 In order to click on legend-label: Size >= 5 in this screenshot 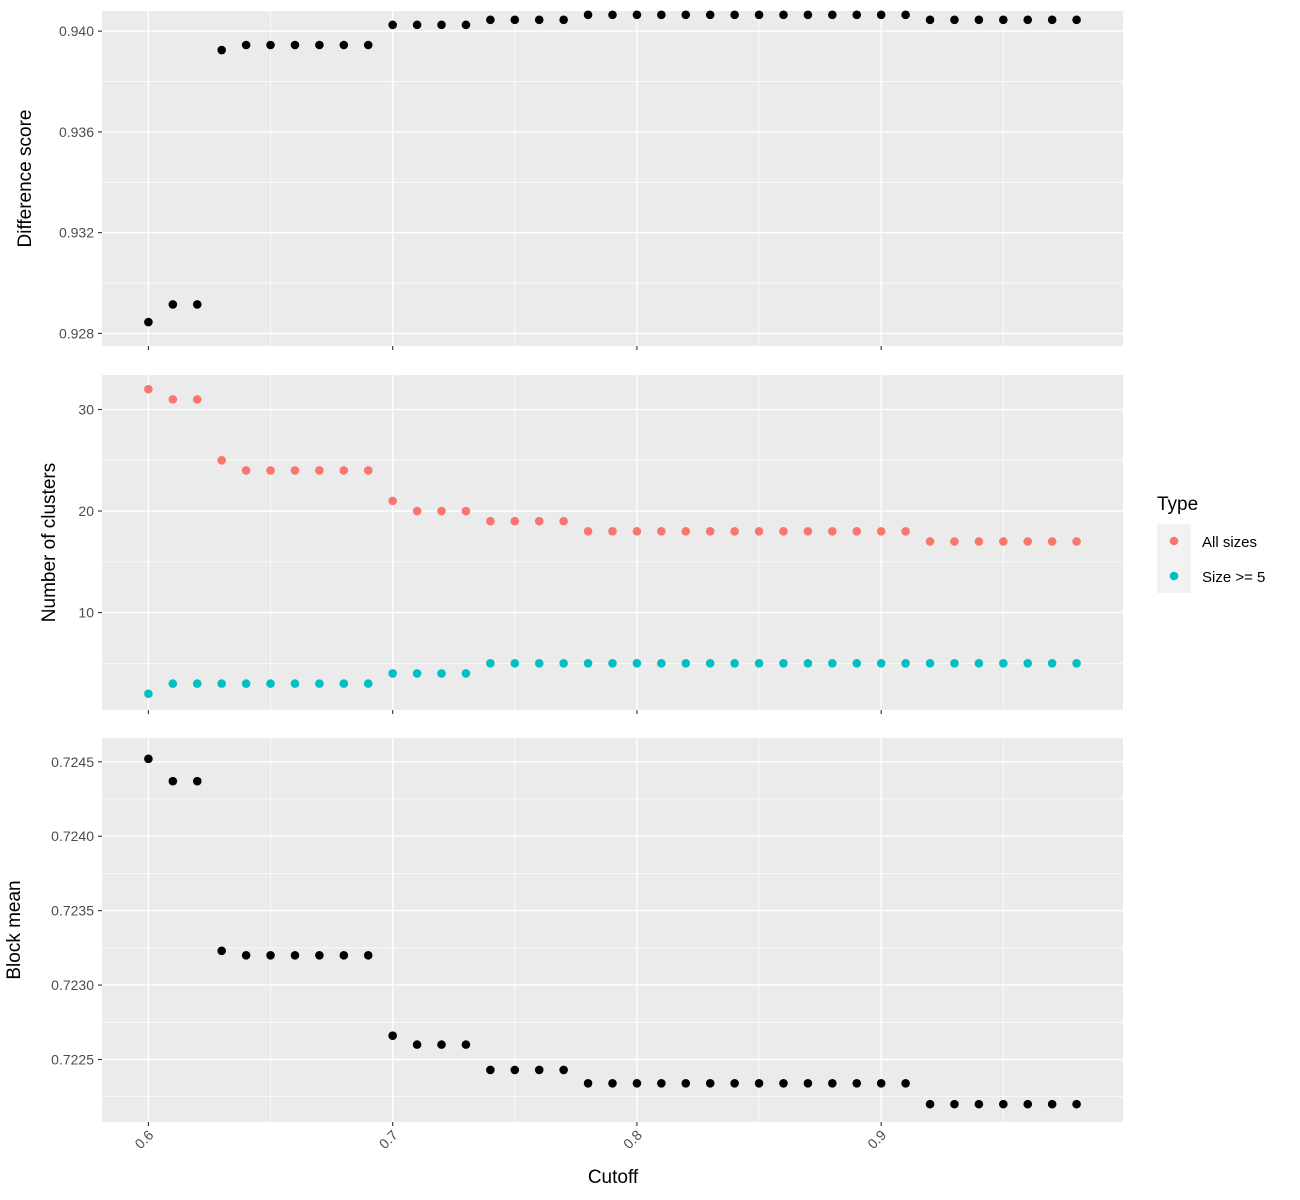, I will do `click(1233, 577)`.